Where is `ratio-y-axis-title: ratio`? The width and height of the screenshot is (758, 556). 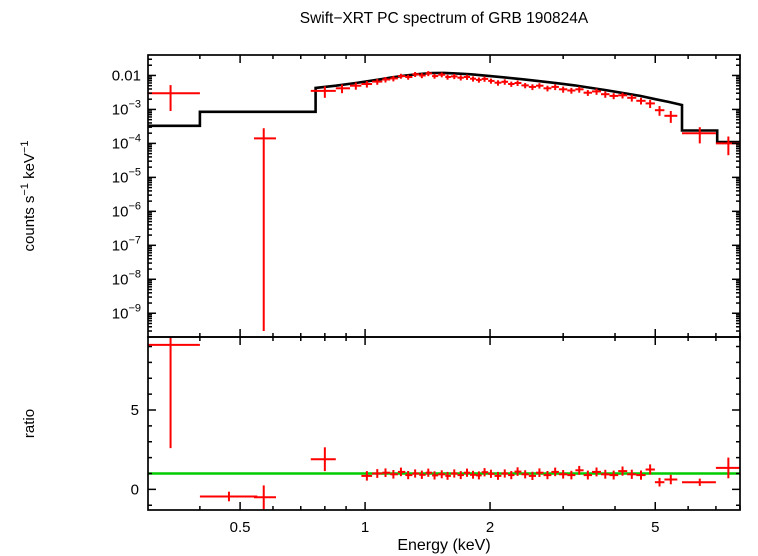 ratio-y-axis-title: ratio is located at coordinates (29, 423).